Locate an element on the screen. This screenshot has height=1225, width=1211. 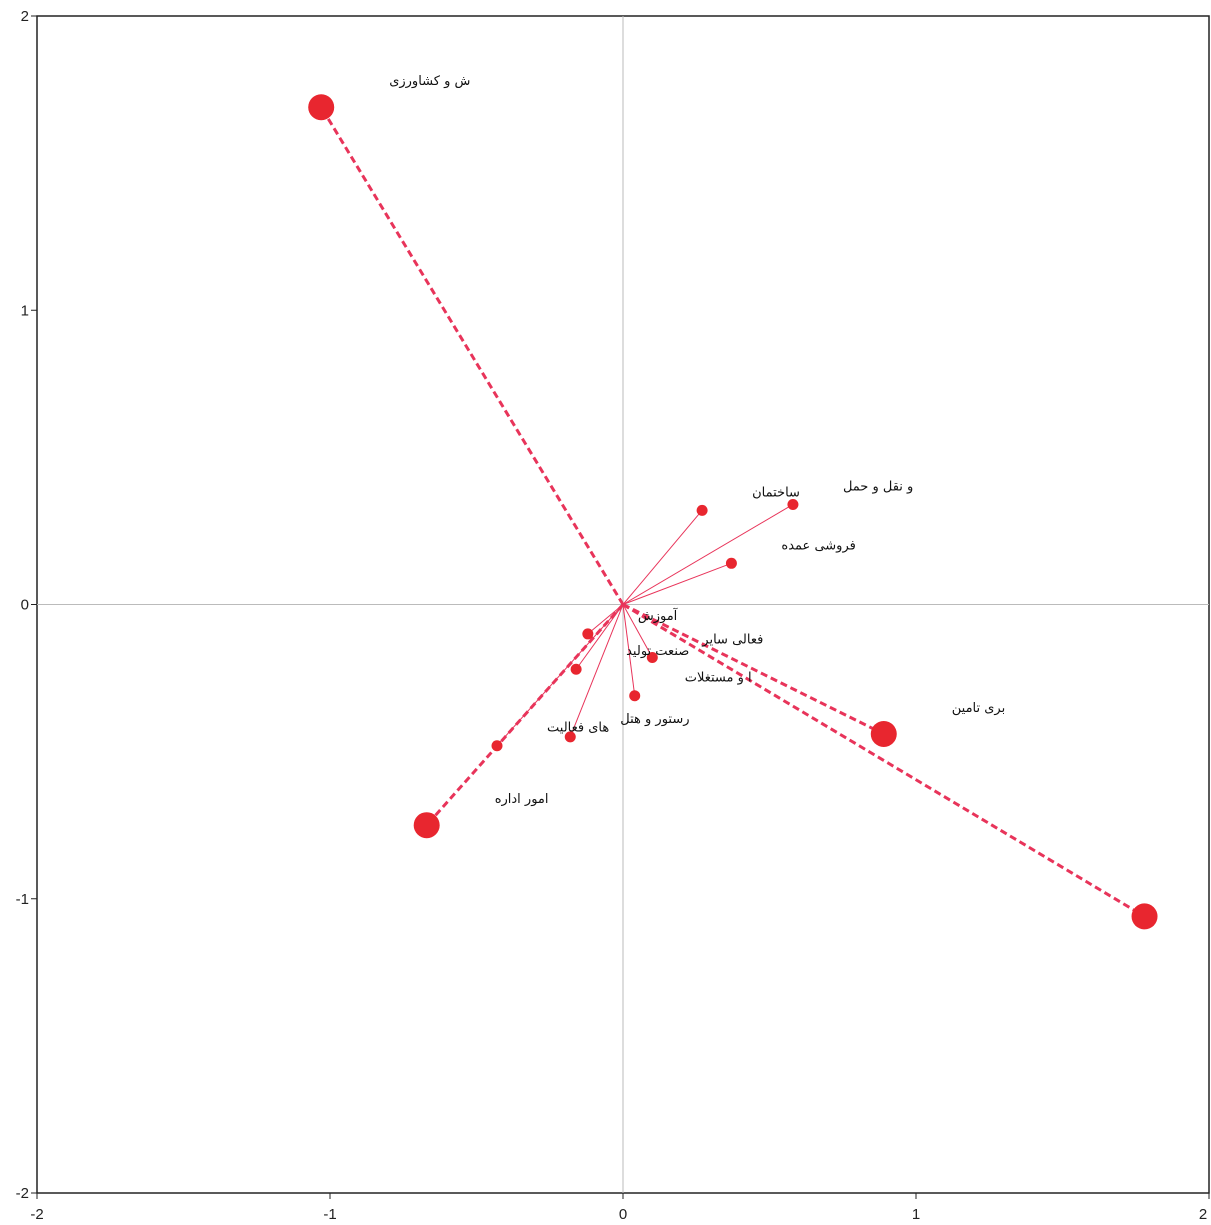
point-label-10: ا و مستغلات is located at coordinates (718, 678).